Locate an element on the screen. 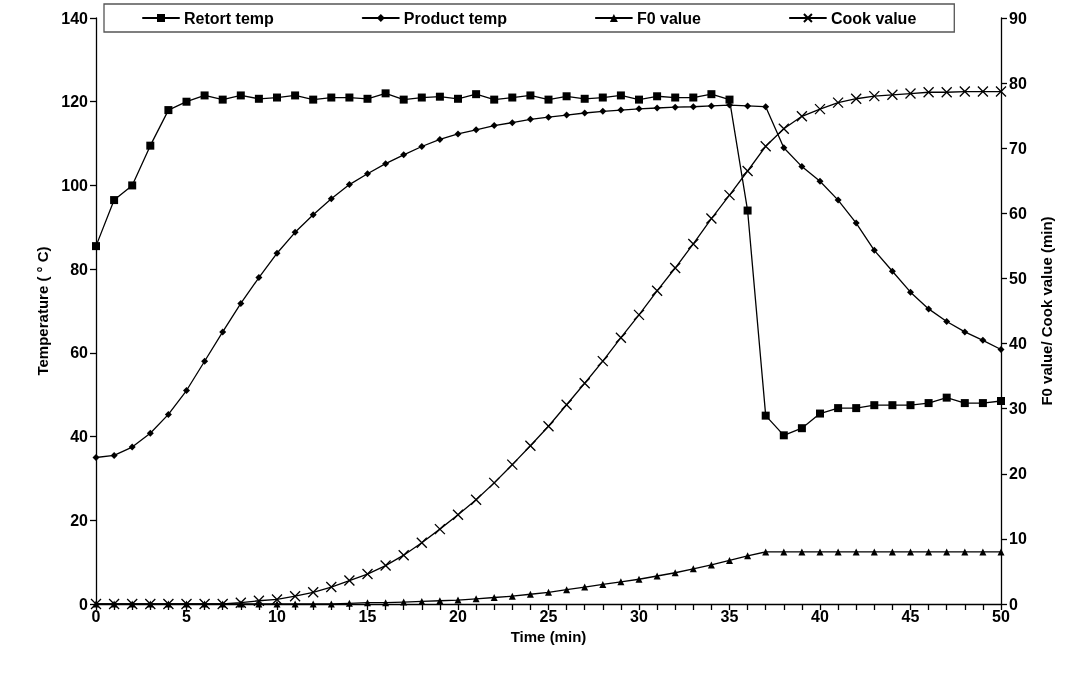  y2-tick-label: 60 is located at coordinates (1018, 213).